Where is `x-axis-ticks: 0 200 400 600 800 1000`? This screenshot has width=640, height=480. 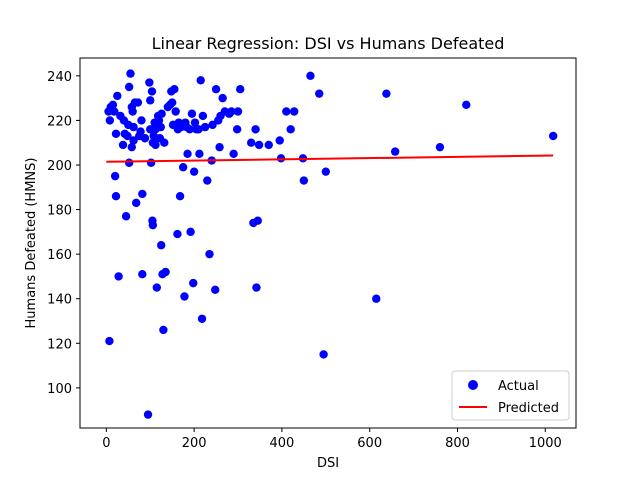 x-axis-ticks: 0 200 400 600 800 1000 is located at coordinates (332, 439).